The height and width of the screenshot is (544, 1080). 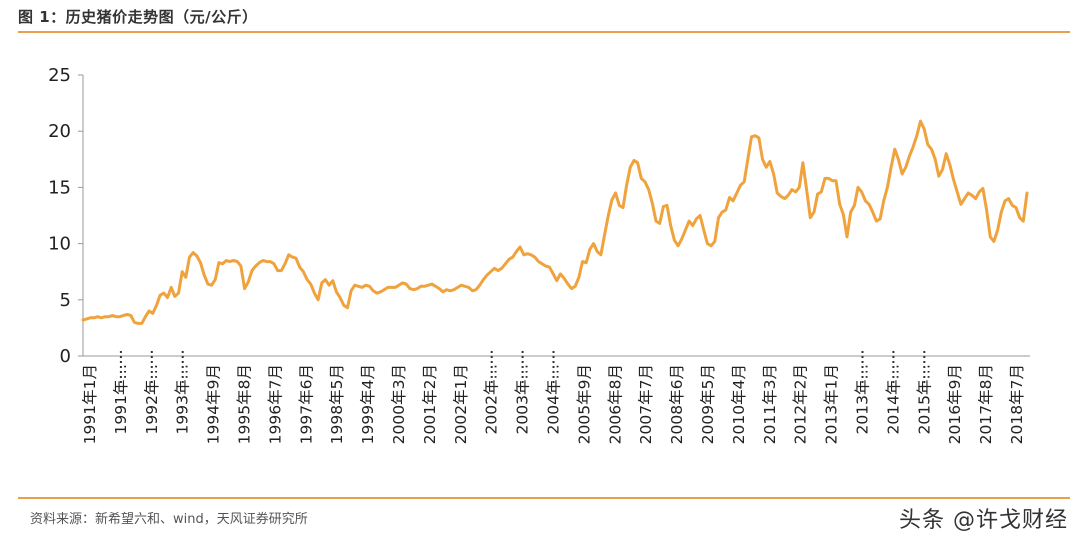 I want to click on chart-title: 图 1：历史猪价走势图（元/公斤）, so click(x=138, y=17).